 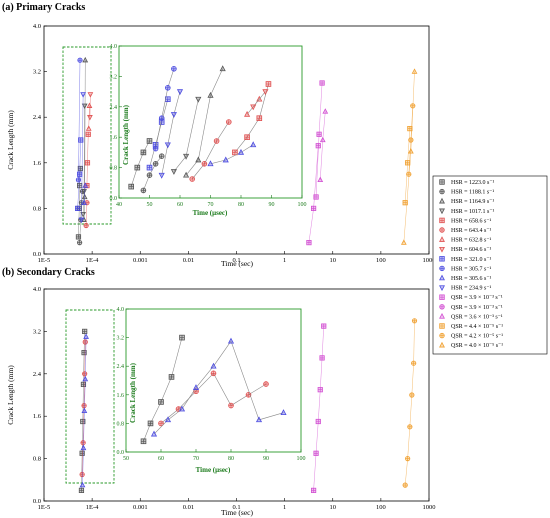 I want to click on x-tick-label: 0.001, so click(x=140, y=260).